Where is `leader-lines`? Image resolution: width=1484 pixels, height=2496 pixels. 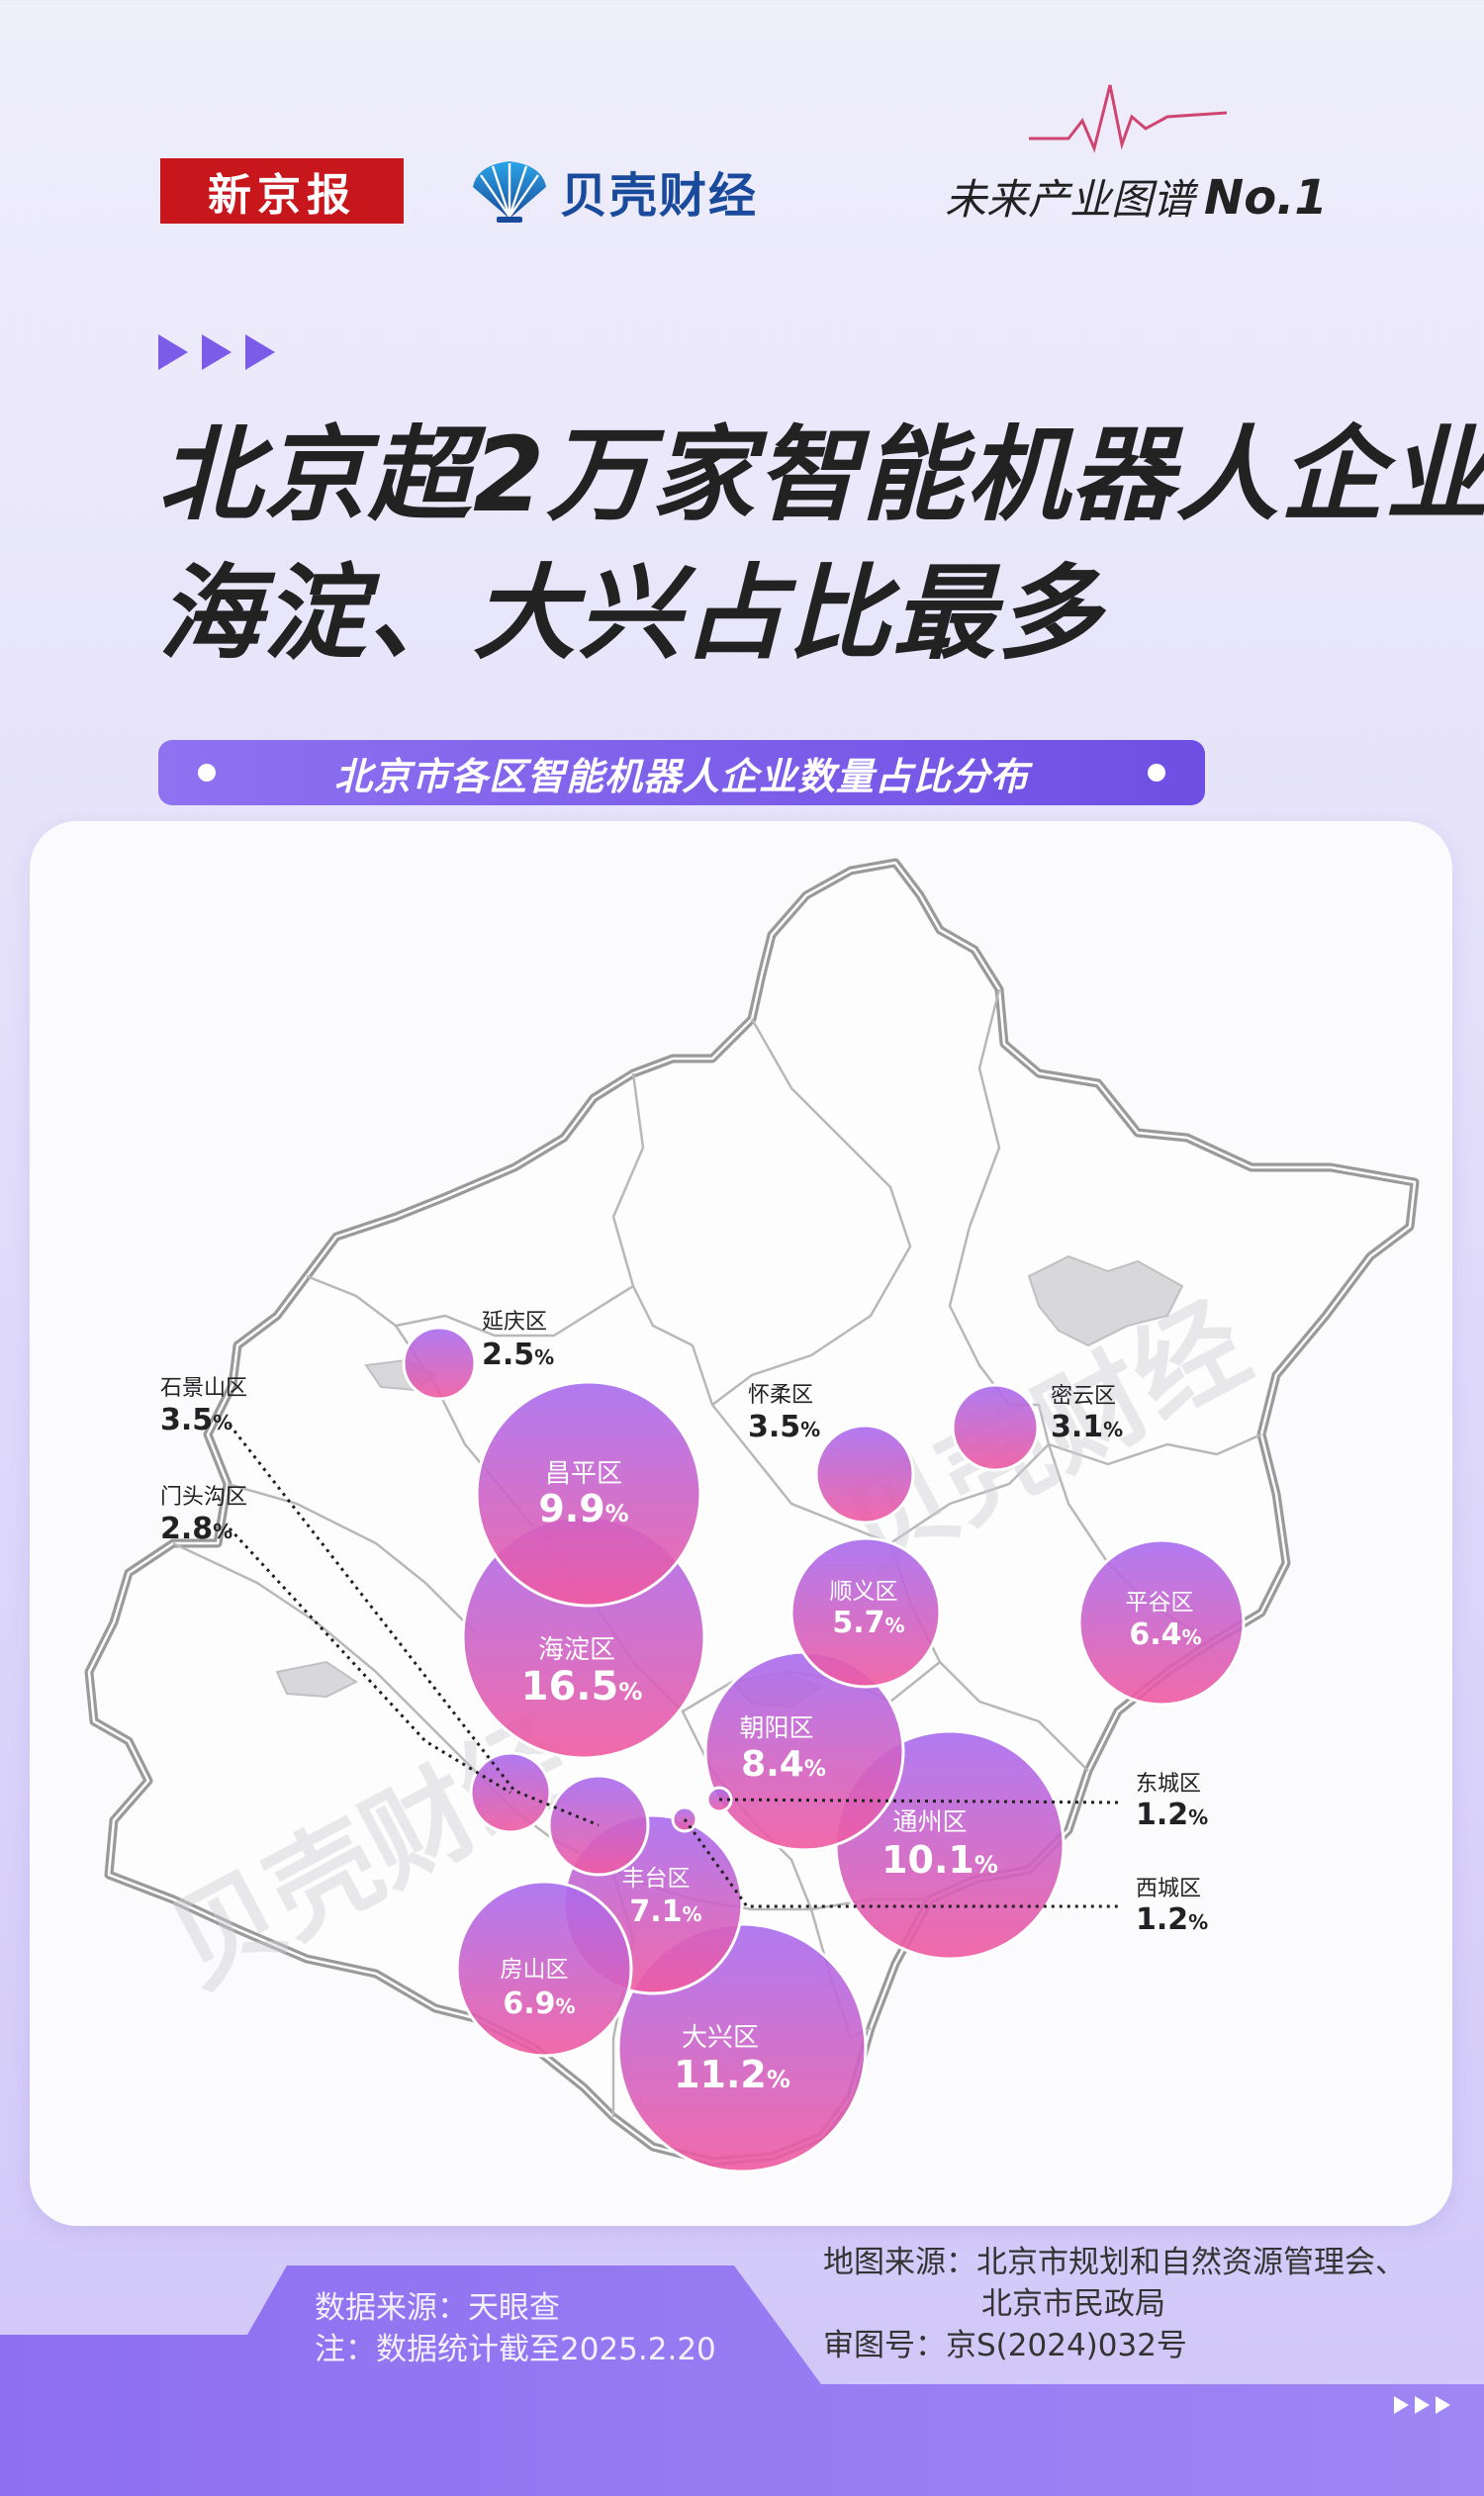
leader-lines is located at coordinates (673, 1666).